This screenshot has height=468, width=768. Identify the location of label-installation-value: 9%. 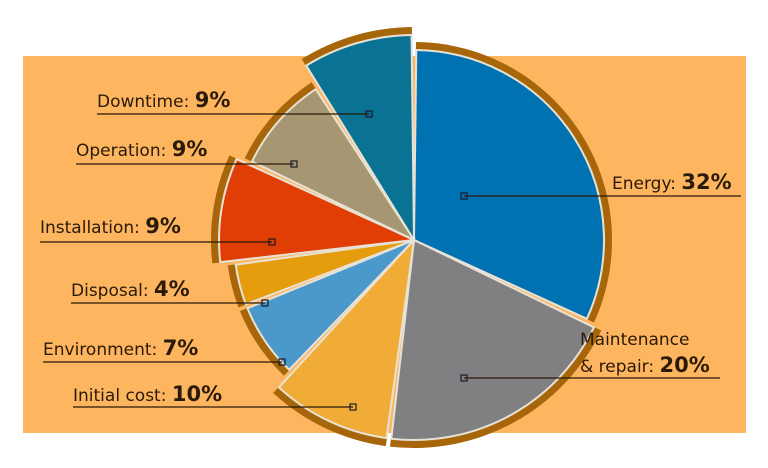
(163, 226).